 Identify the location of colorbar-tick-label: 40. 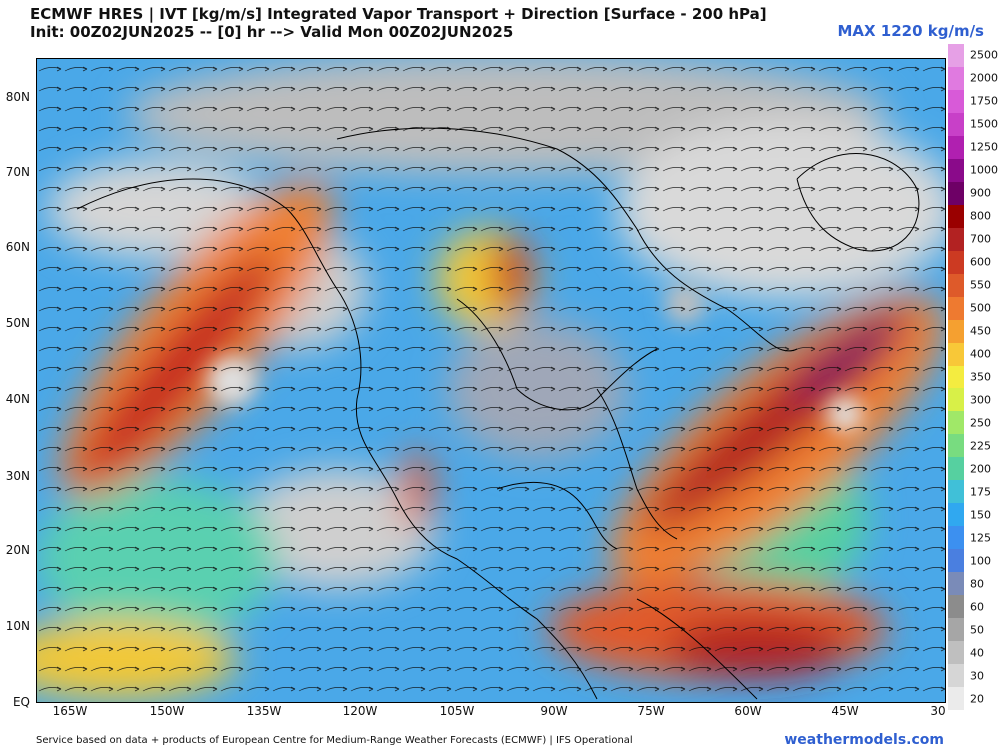
(977, 653).